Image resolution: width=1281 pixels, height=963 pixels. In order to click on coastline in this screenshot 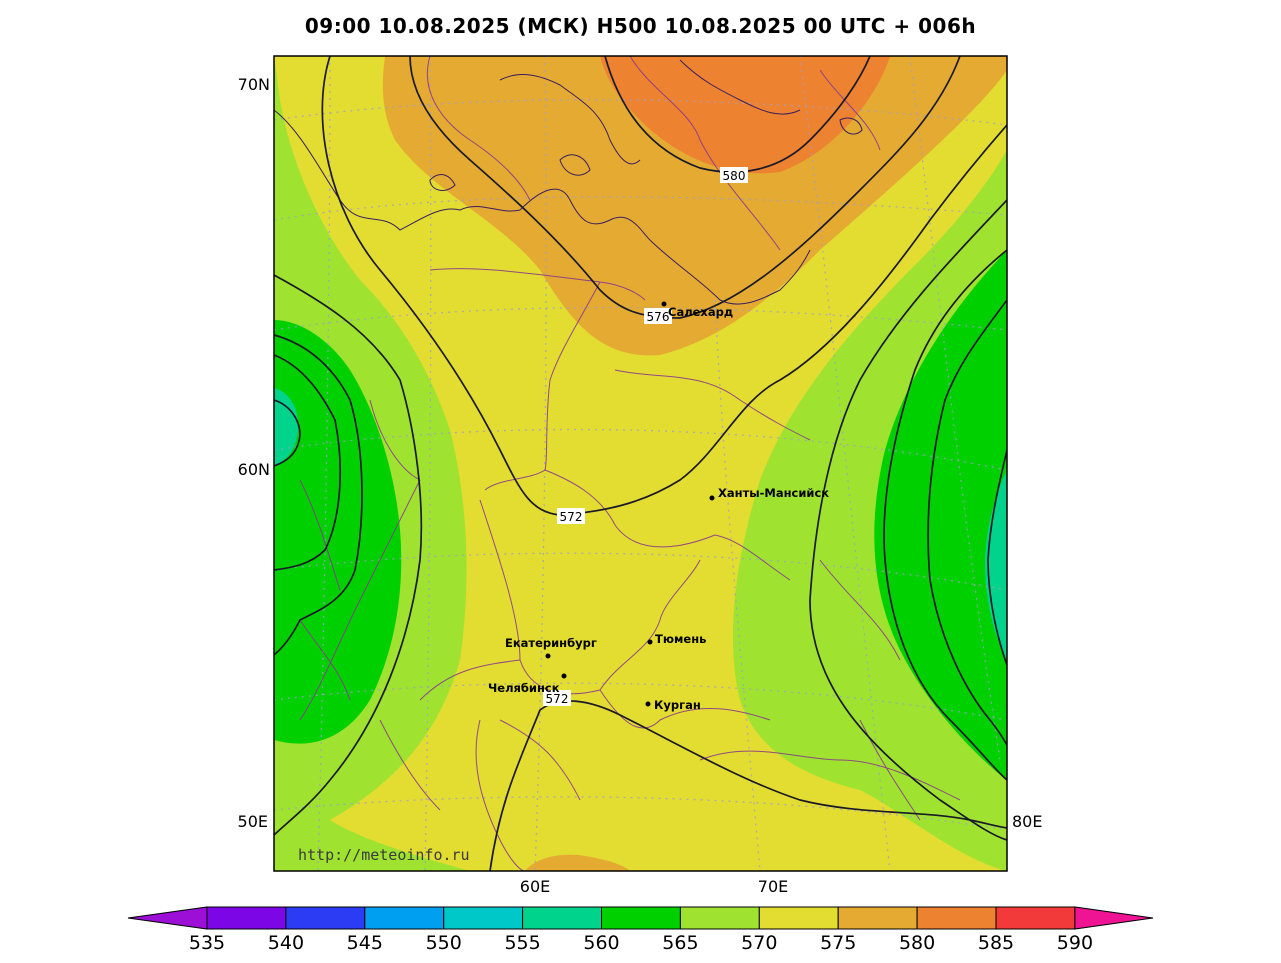, I will do `click(568, 182)`.